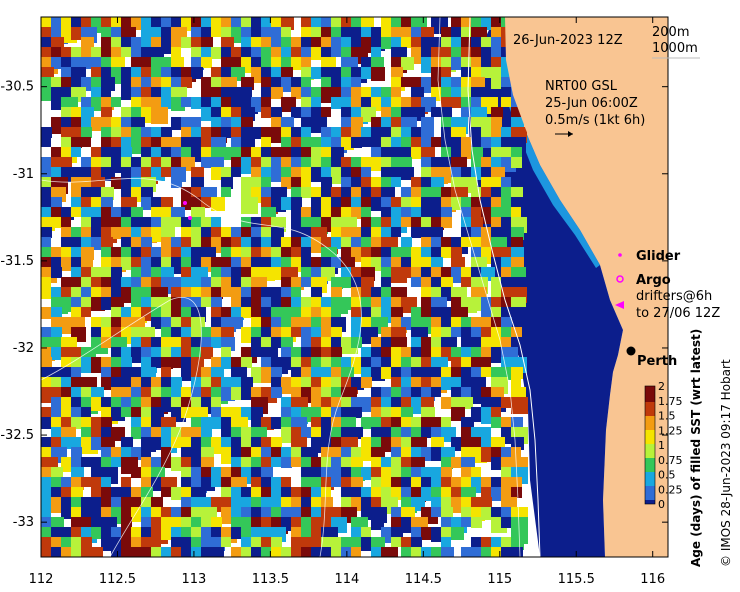  I want to click on date-label: 26-Jun-2023 12Z, so click(568, 40).